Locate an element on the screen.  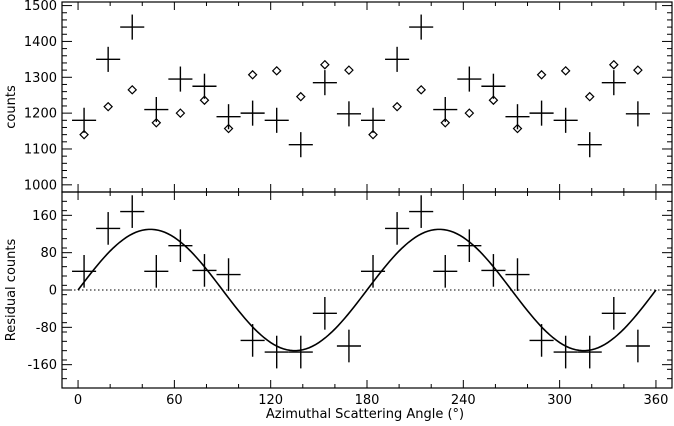
y-tick-label: -160 is located at coordinates (42, 365).